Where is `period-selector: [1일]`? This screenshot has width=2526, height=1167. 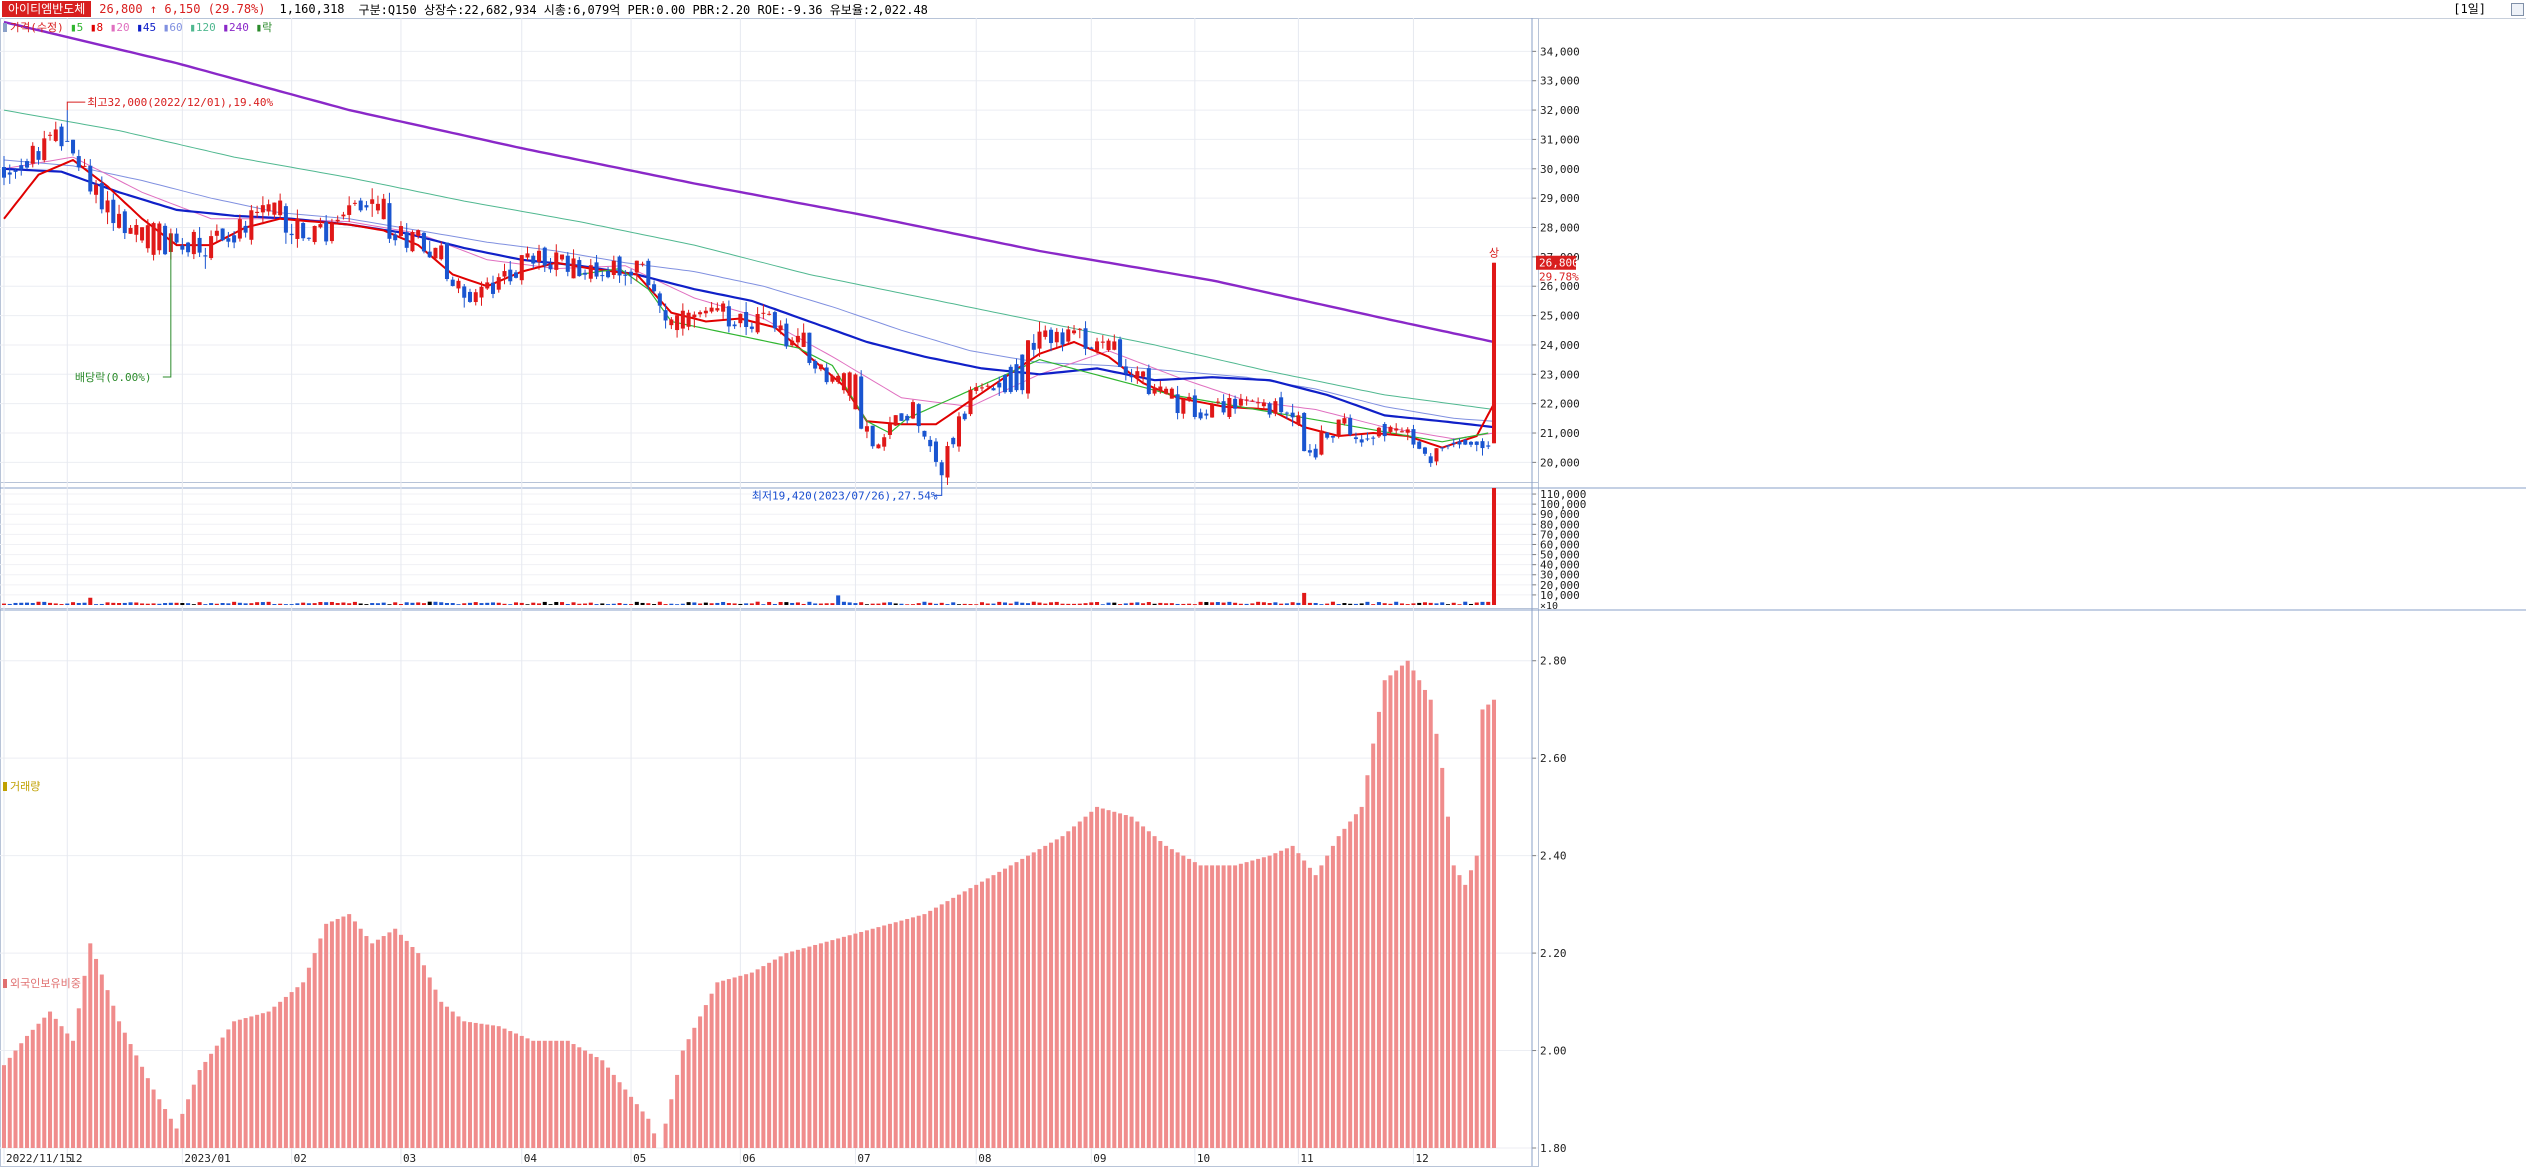 period-selector: [1일] is located at coordinates (2469, 9).